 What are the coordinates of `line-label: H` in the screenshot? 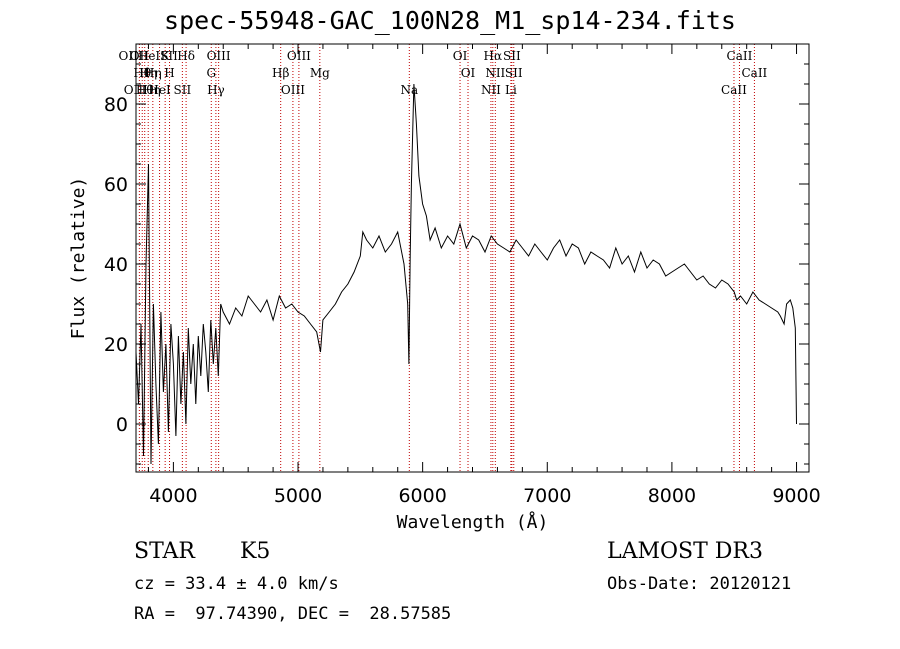 It's located at (169, 73).